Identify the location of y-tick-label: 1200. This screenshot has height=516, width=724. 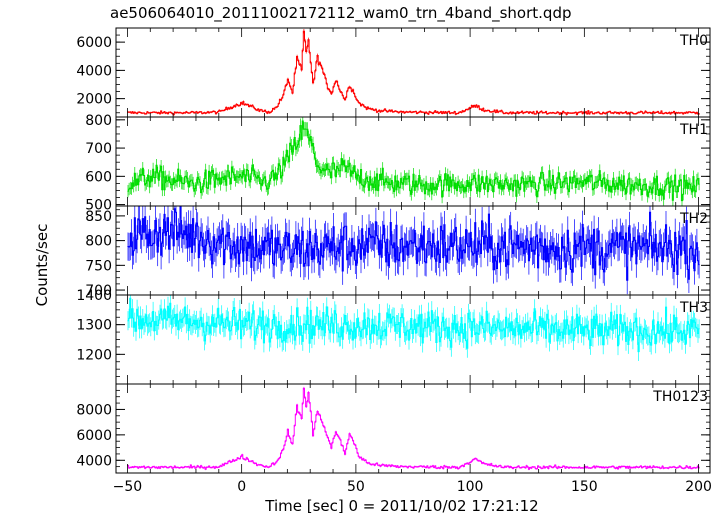
(94, 355).